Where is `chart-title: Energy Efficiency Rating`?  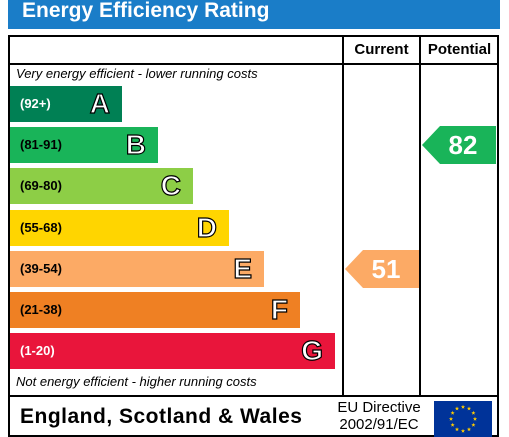
chart-title: Energy Efficiency Rating is located at coordinates (254, 14).